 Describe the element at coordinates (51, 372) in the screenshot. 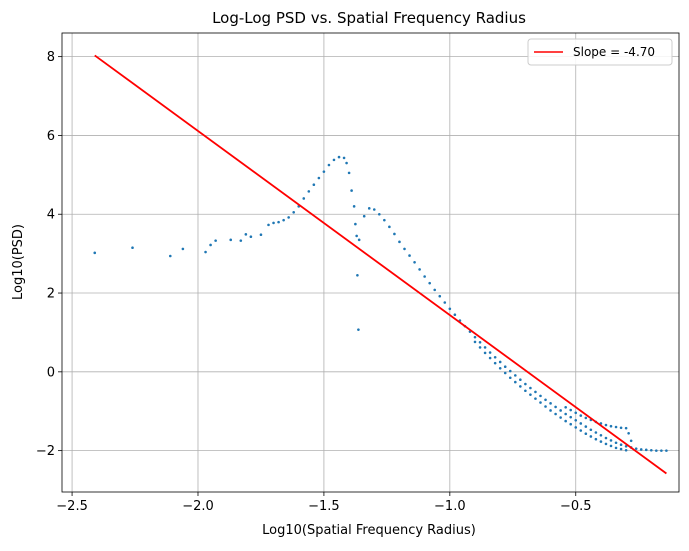

I see `y-tick-label: 0` at that location.